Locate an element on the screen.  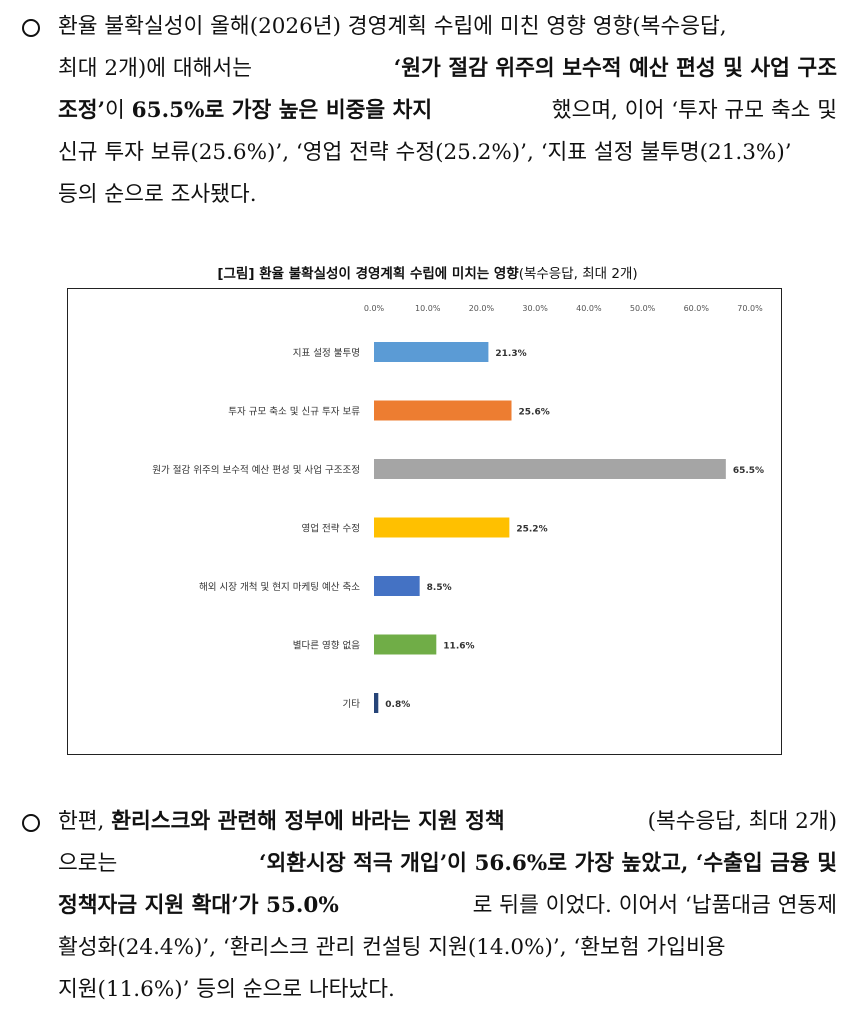
bar-value-label: 25.2% is located at coordinates (531, 530).